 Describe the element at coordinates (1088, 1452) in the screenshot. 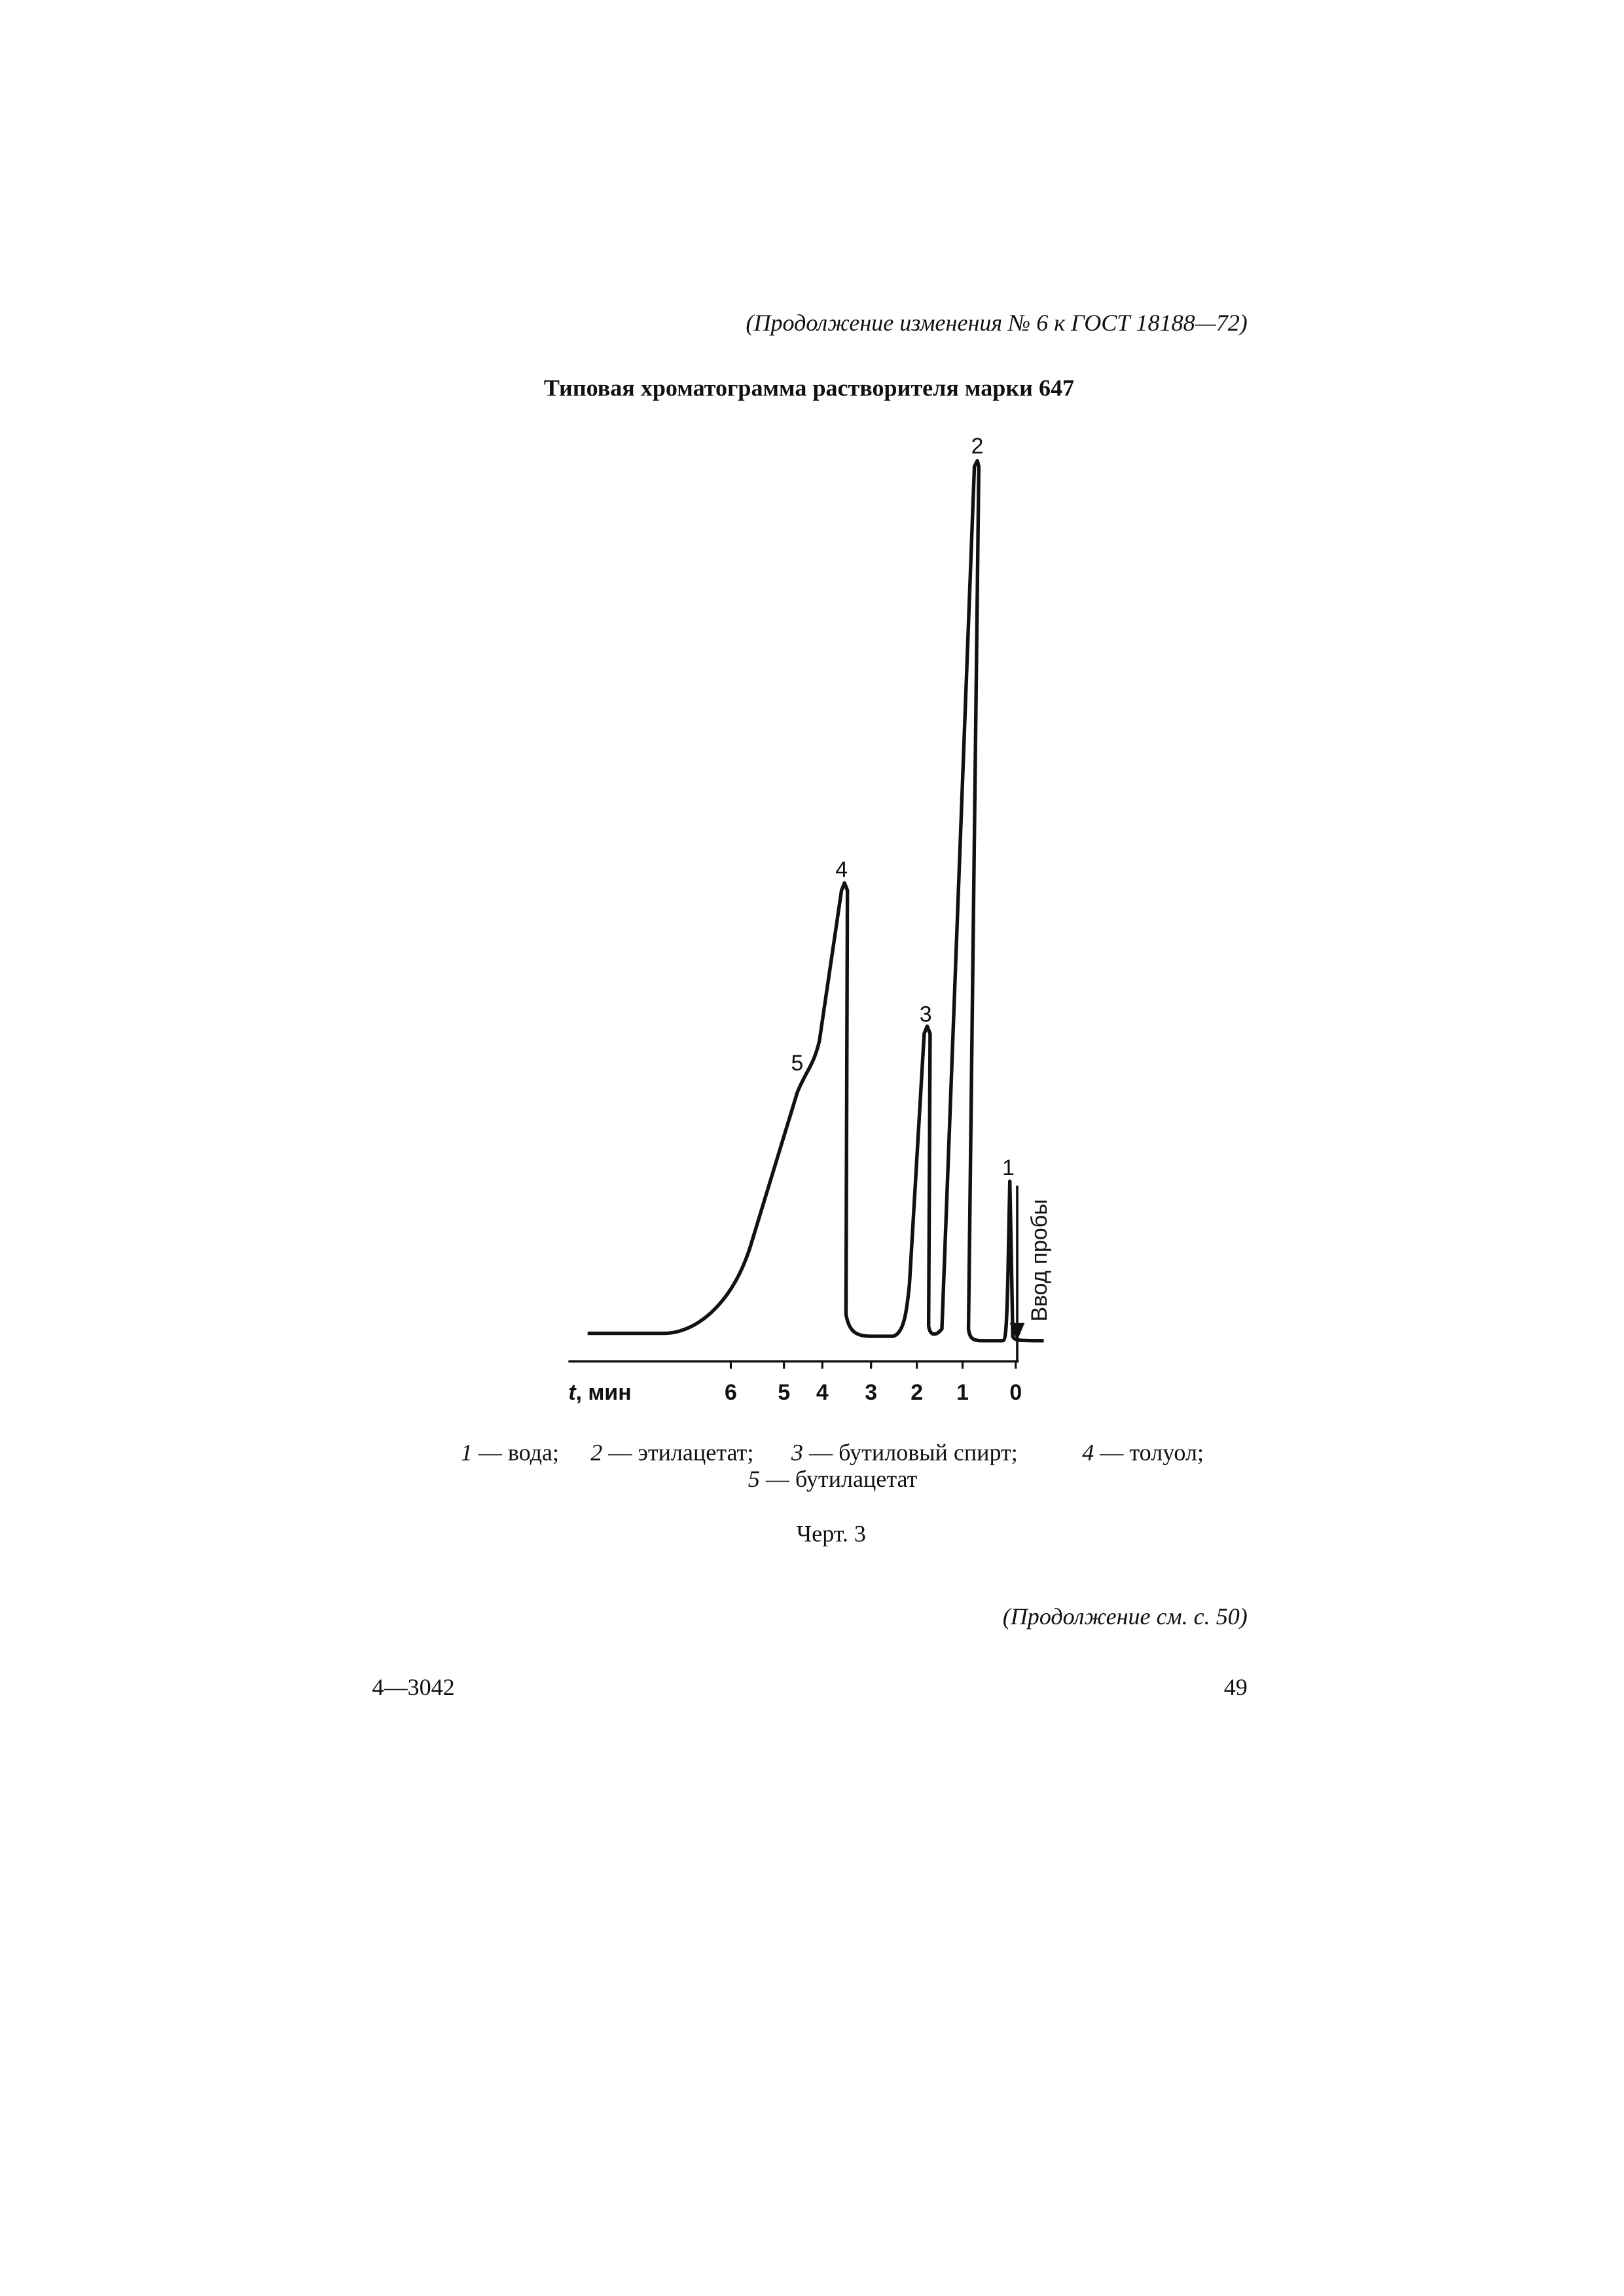

I see `legend-number: 4` at that location.